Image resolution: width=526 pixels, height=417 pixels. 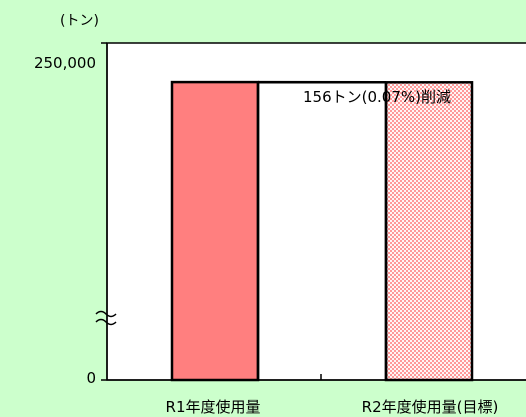 I want to click on category-label-r1: R1年度使用量, so click(x=213, y=407).